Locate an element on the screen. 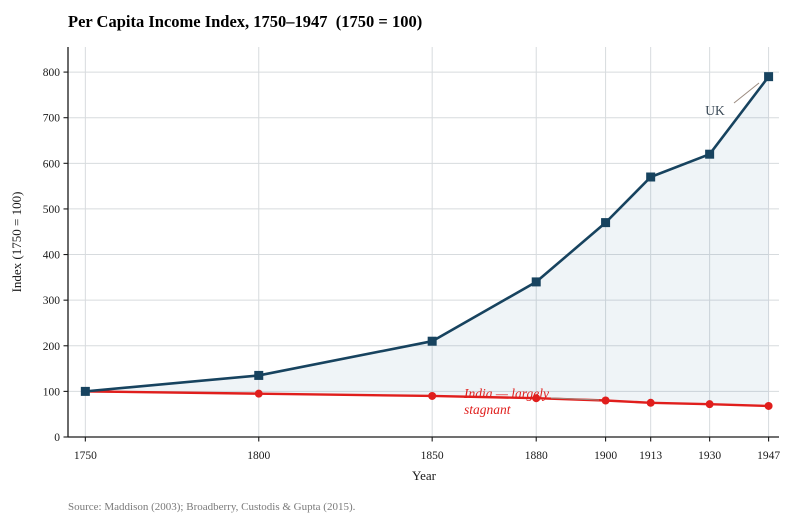 The width and height of the screenshot is (800, 527). uk-series-label: UK is located at coordinates (715, 110).